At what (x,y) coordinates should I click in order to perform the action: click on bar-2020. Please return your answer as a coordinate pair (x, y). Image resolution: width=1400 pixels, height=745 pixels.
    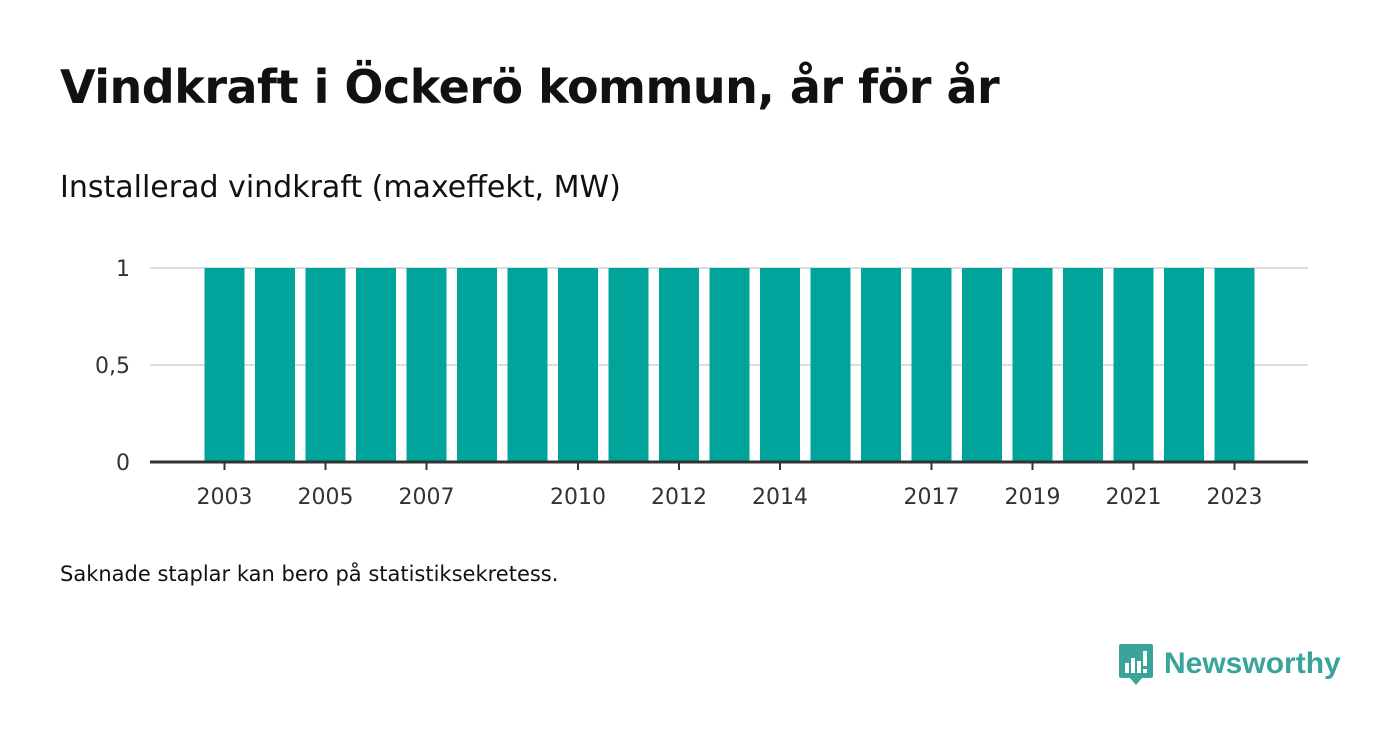
    Looking at the image, I should click on (1083, 365).